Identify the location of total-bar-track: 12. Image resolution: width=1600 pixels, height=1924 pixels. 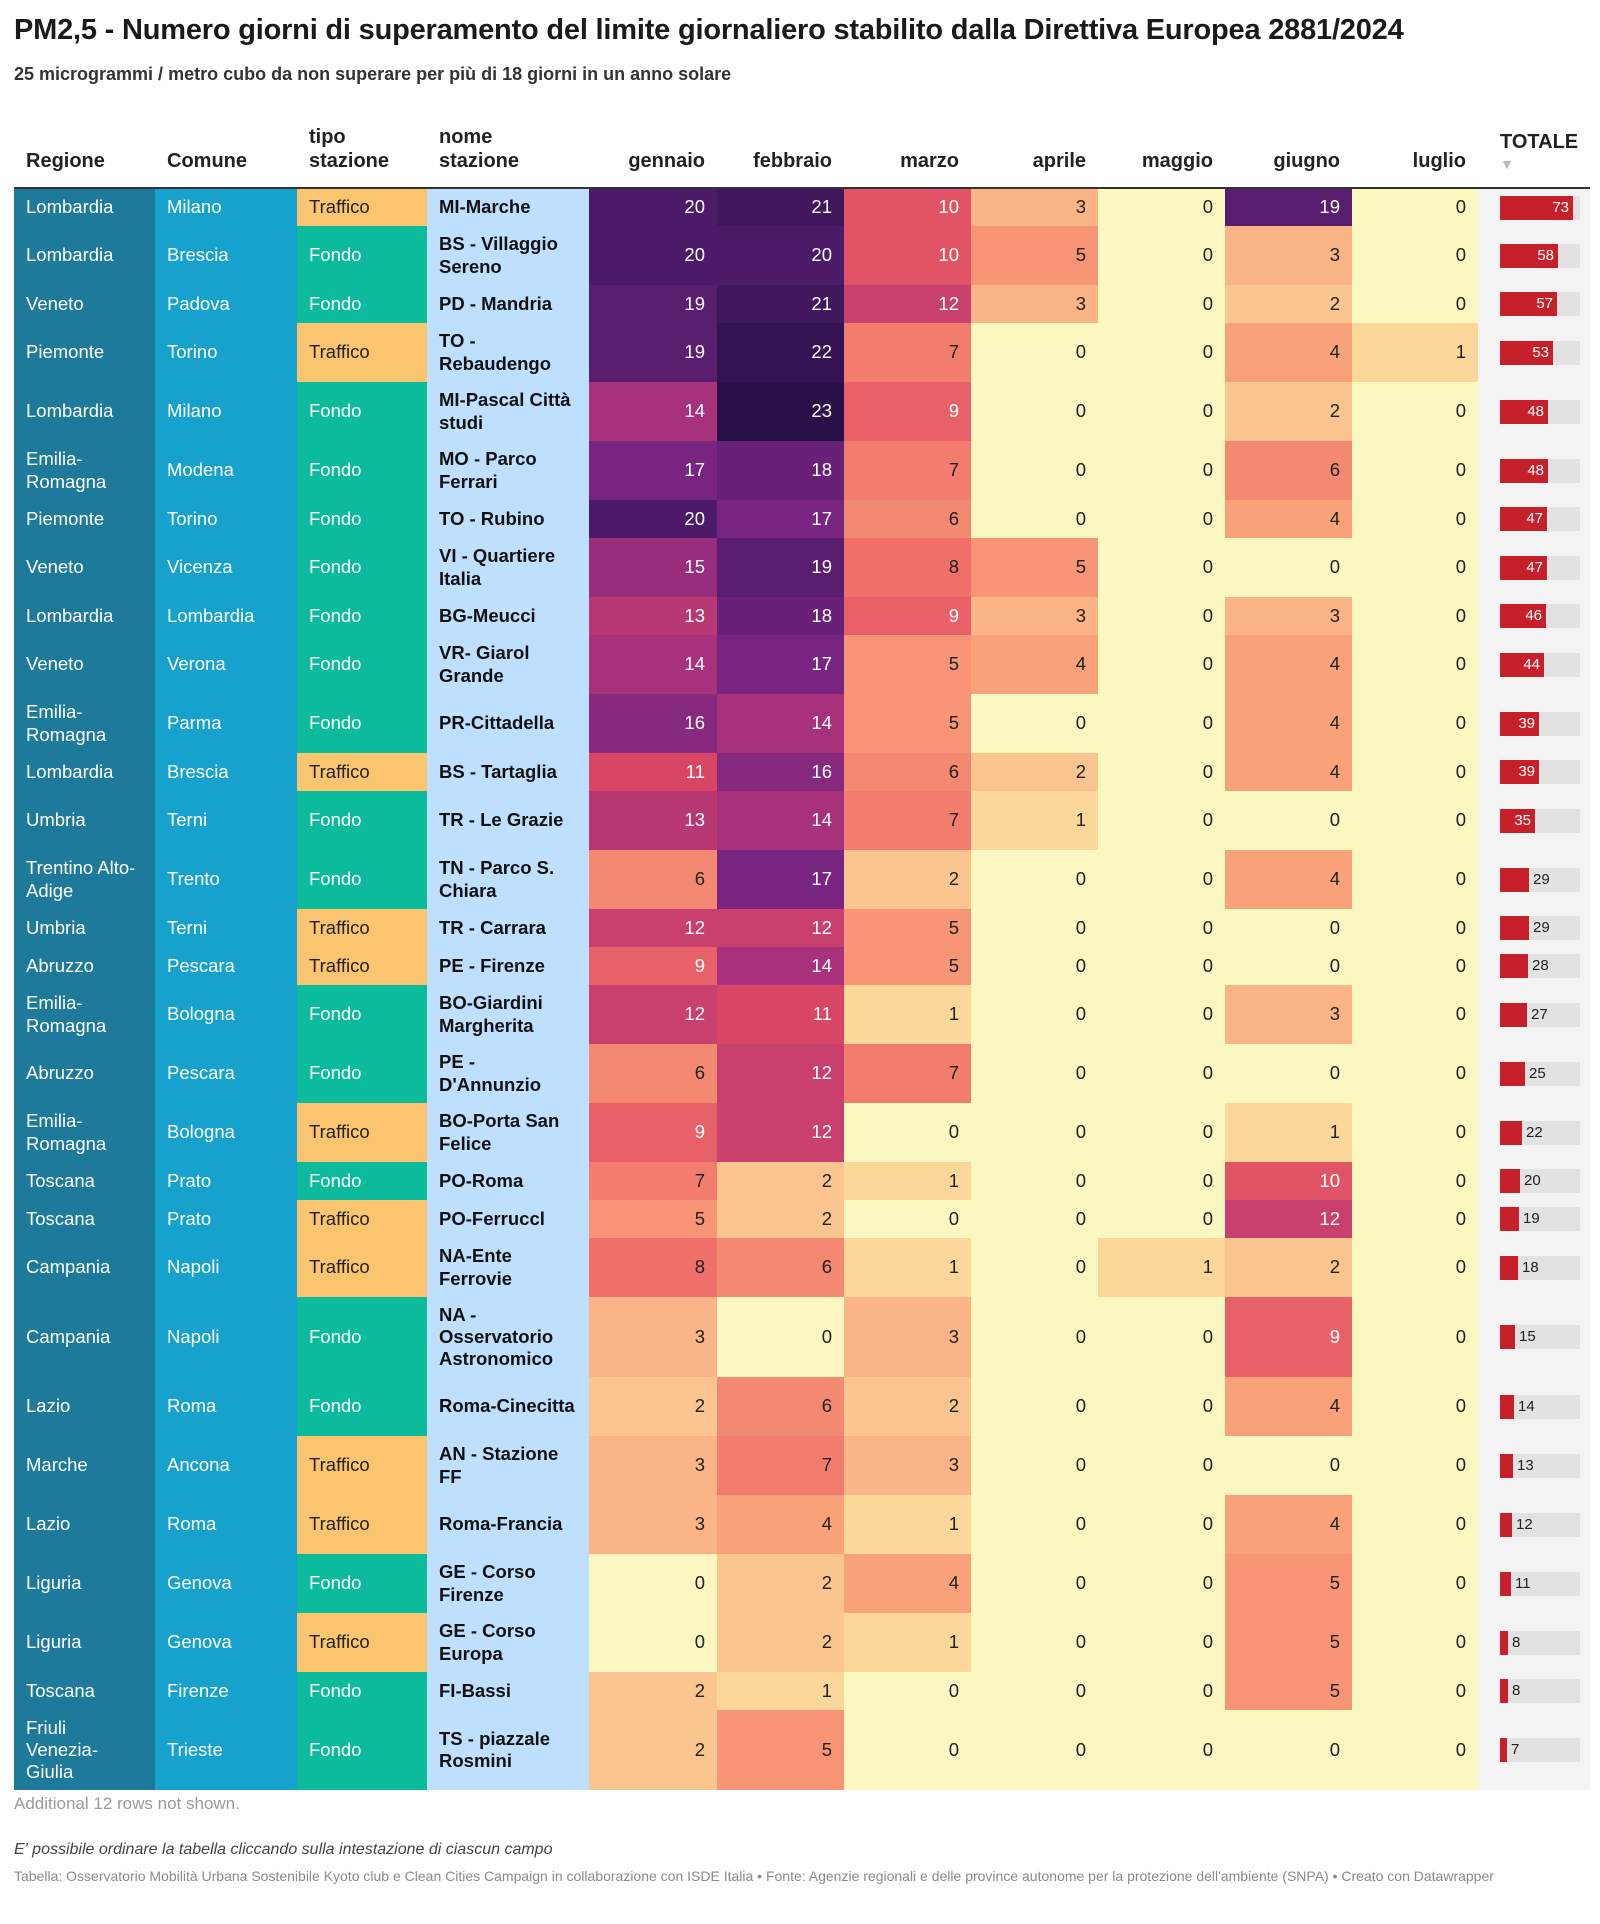
(1540, 1524).